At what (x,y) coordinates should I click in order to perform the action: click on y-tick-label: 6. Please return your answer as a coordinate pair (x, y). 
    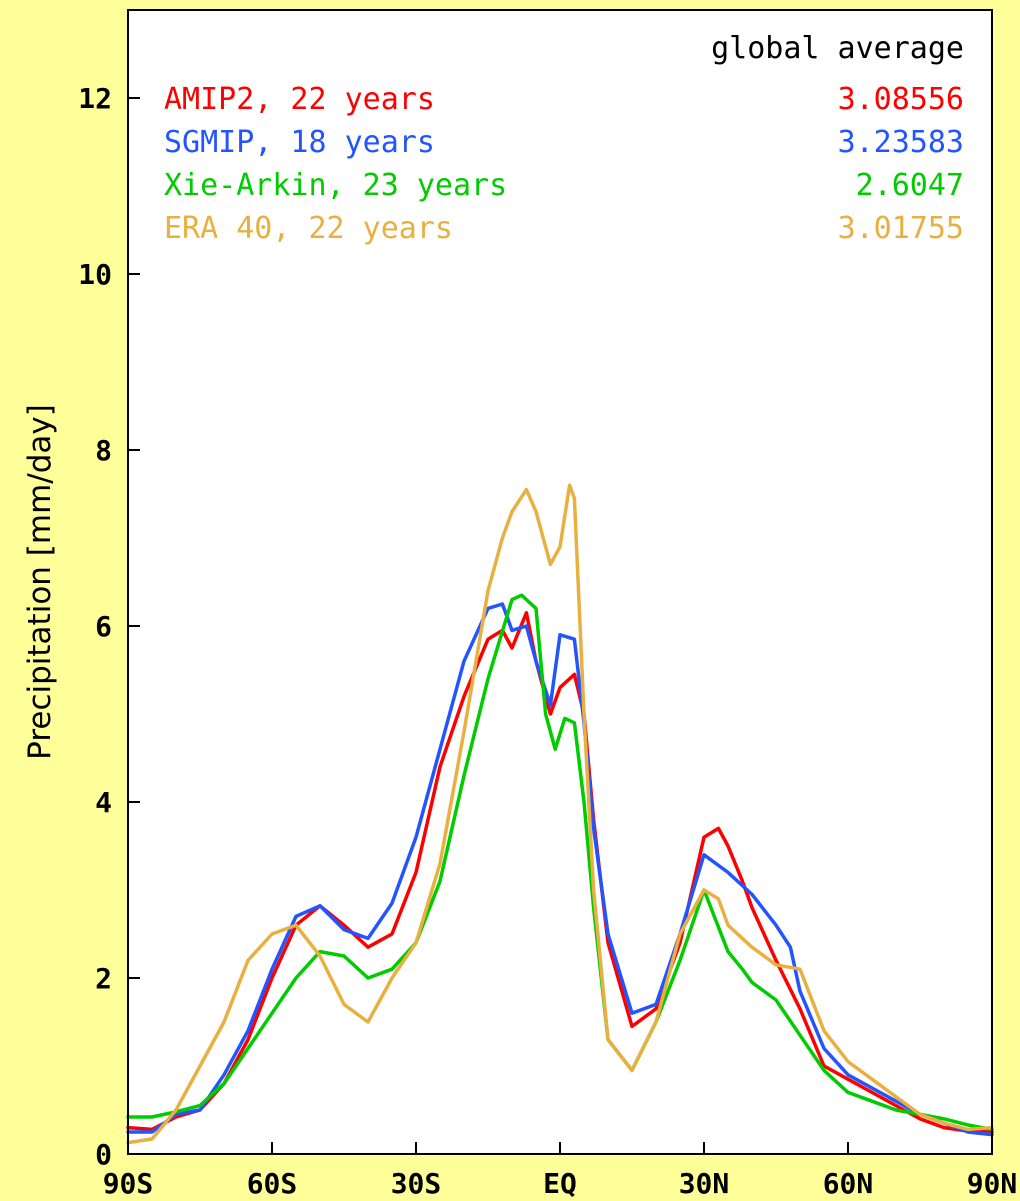
    Looking at the image, I should click on (103, 626).